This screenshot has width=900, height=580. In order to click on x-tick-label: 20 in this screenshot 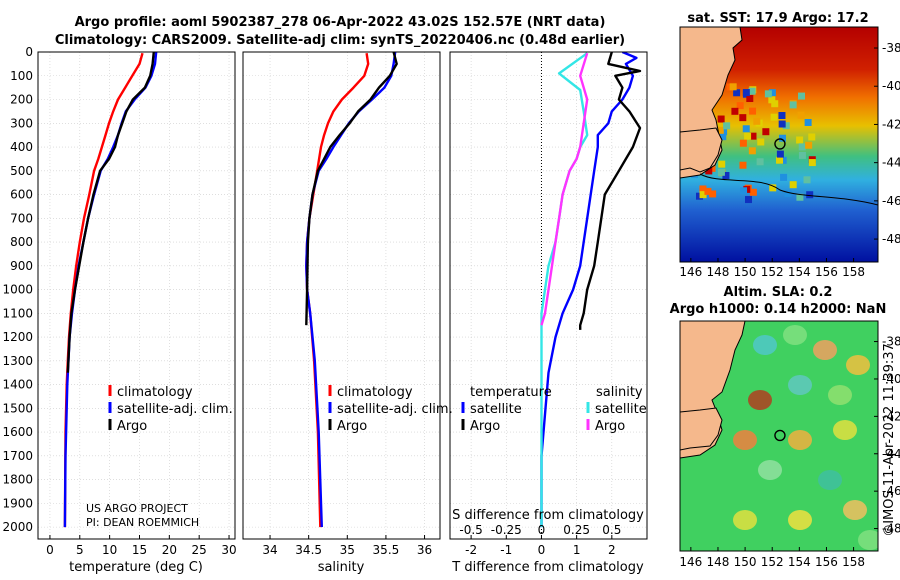, I will do `click(169, 550)`.